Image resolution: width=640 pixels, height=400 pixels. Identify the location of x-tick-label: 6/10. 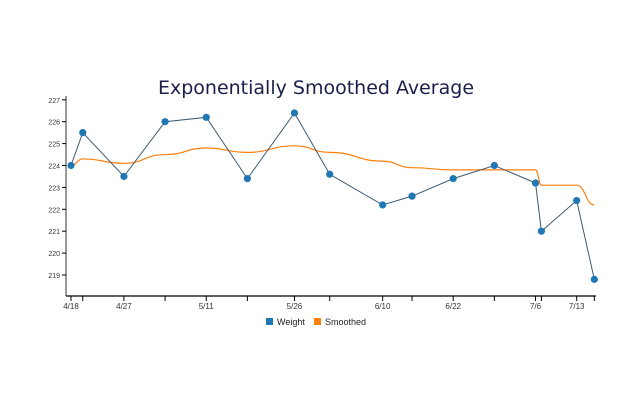
(383, 306).